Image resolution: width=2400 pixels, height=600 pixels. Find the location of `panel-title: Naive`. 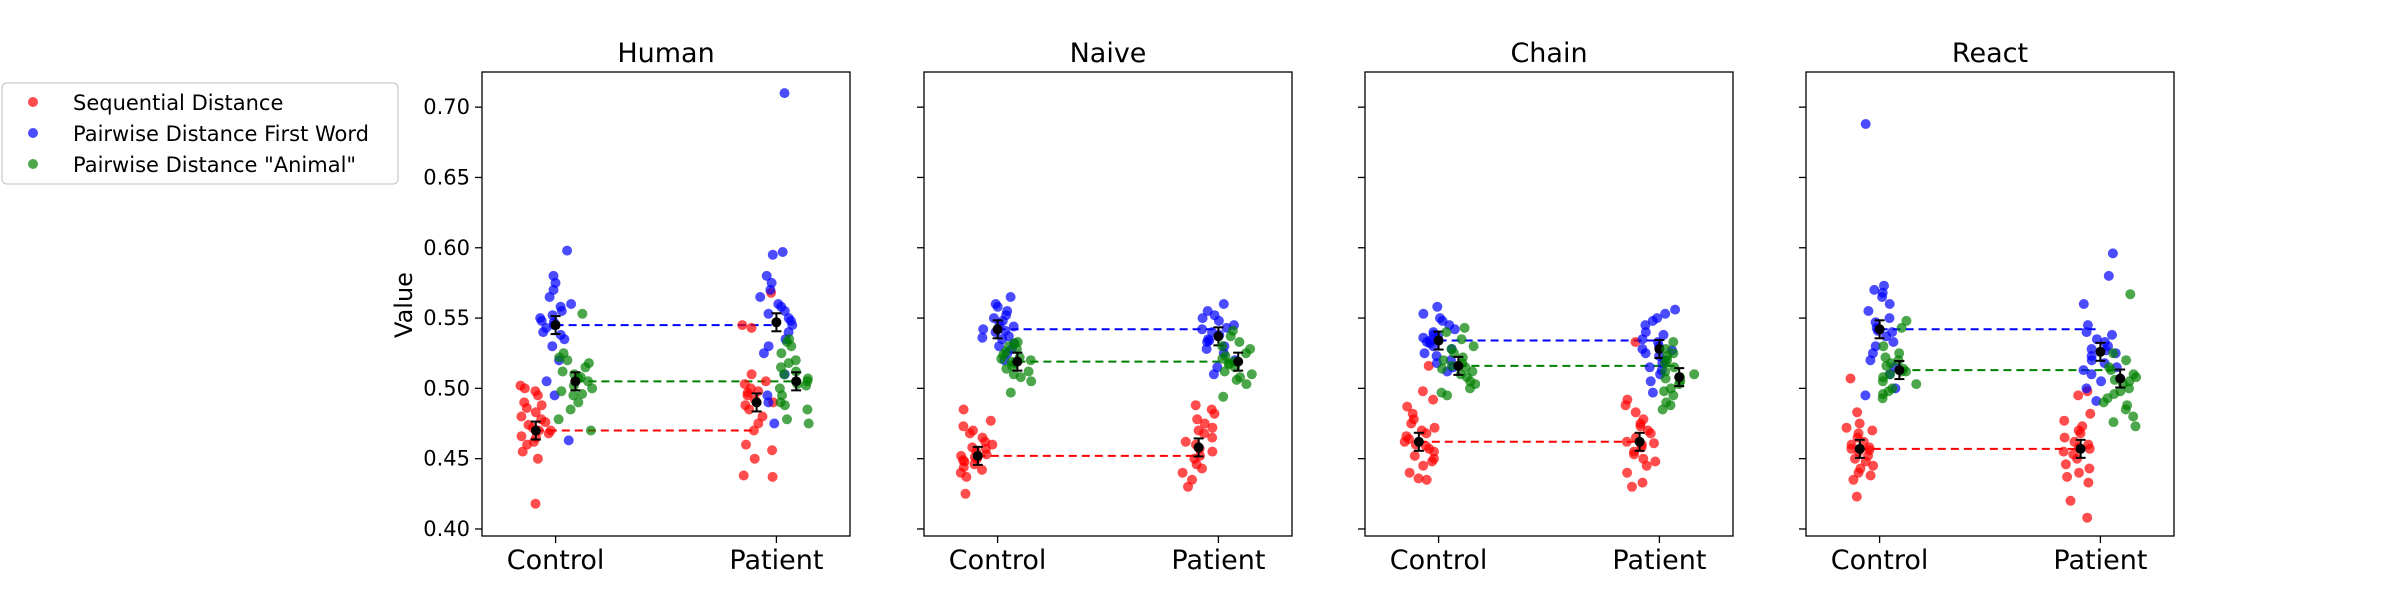

panel-title: Naive is located at coordinates (1108, 53).